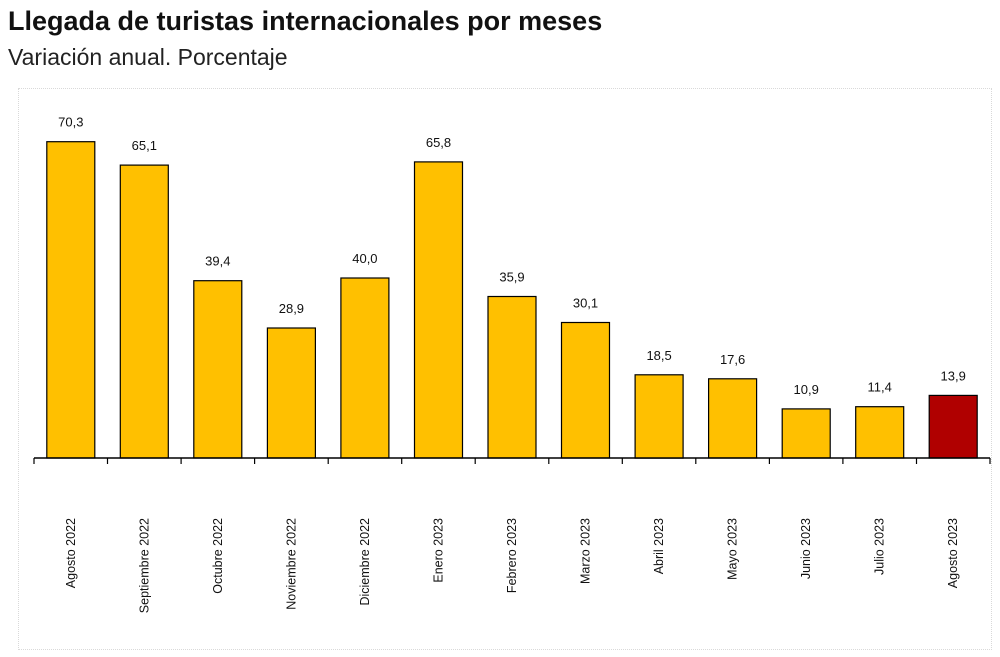 The height and width of the screenshot is (657, 1000). What do you see at coordinates (148, 57) in the screenshot?
I see `chart-subtitle: Variación anual. Porcentaje` at bounding box center [148, 57].